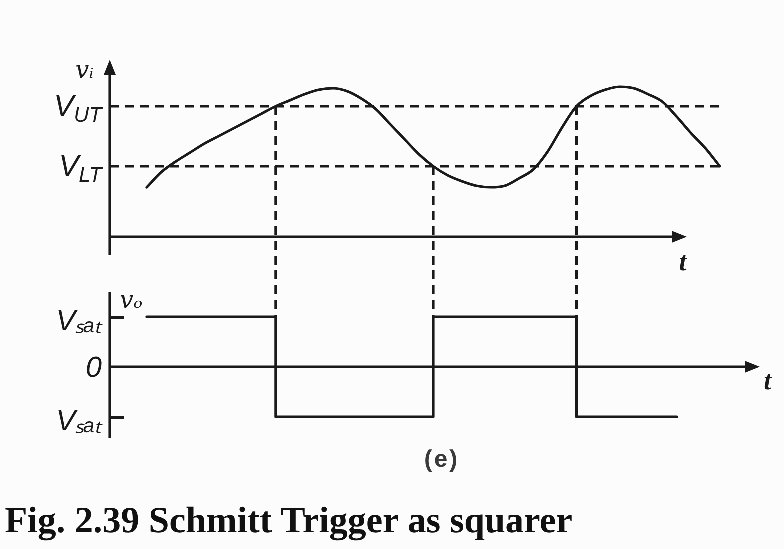 The image size is (784, 549). Describe the element at coordinates (80, 168) in the screenshot. I see `ref-line-label: V$_{LT}$` at that location.